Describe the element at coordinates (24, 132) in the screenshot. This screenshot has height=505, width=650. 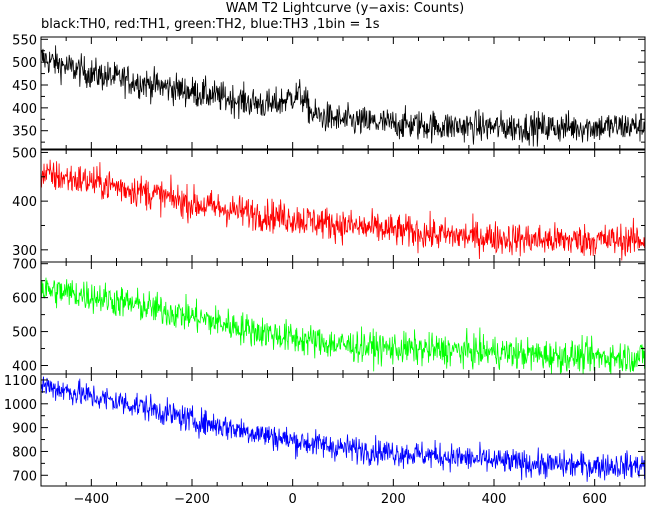
I see `y-tick-label: 350` at that location.